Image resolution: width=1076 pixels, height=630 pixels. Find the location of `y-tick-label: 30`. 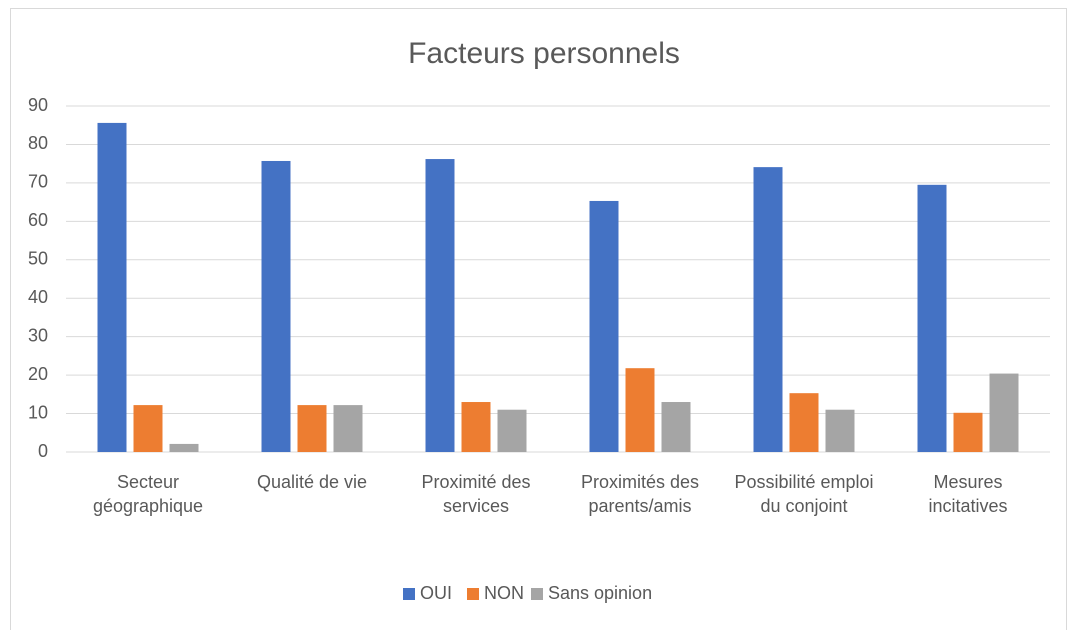

y-tick-label: 30 is located at coordinates (38, 335).